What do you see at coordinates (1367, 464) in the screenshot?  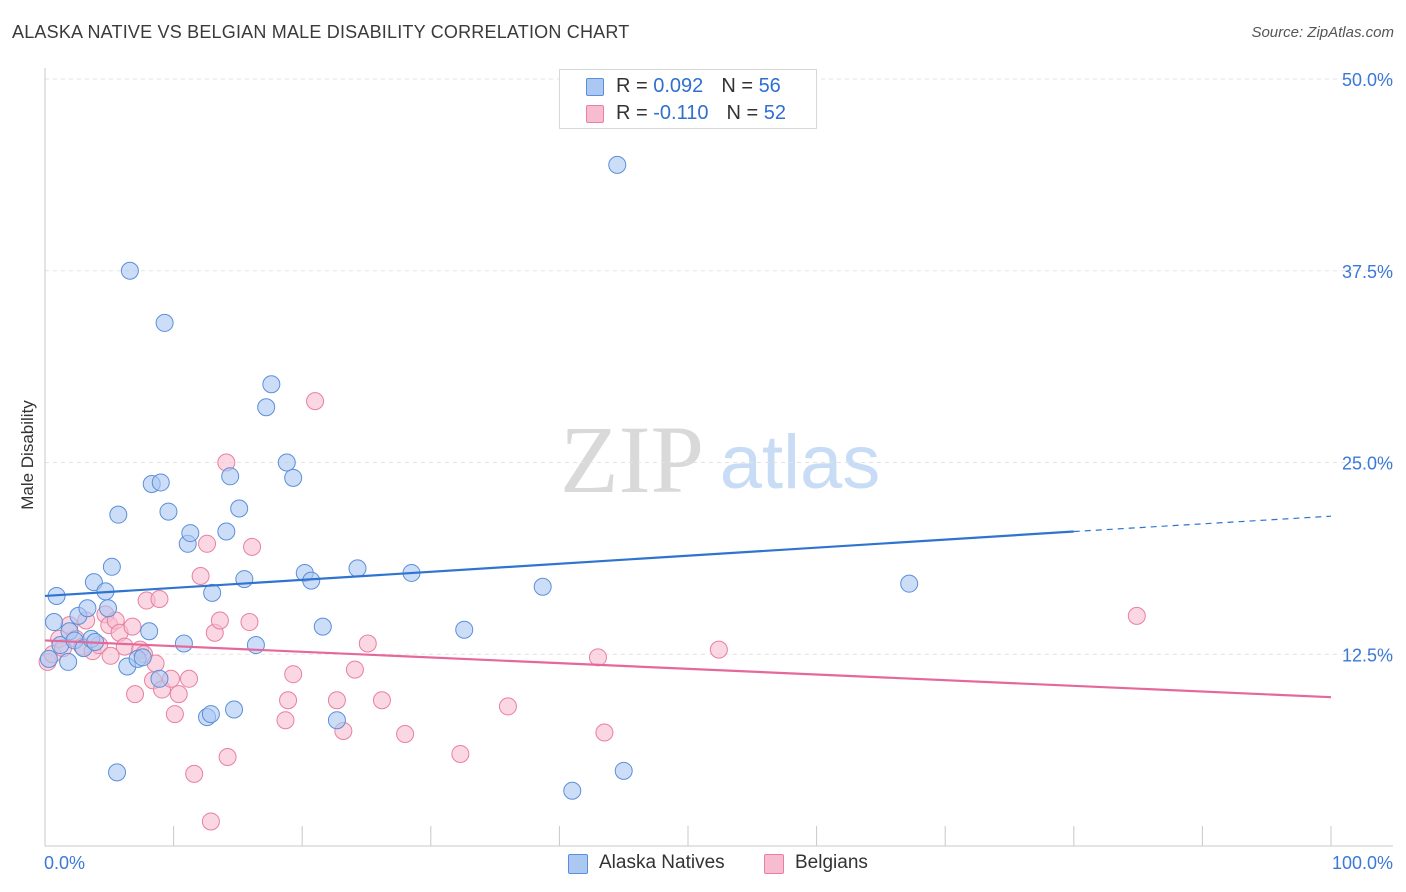 I see `y-tick-label: 25.0%` at bounding box center [1367, 464].